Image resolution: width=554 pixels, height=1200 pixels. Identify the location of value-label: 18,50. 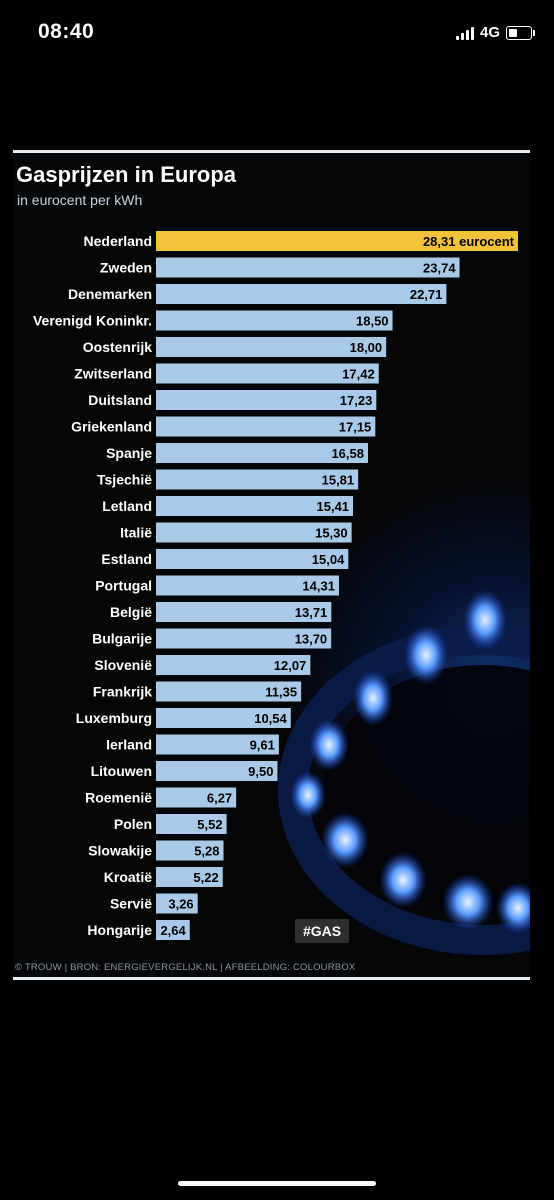
(372, 321).